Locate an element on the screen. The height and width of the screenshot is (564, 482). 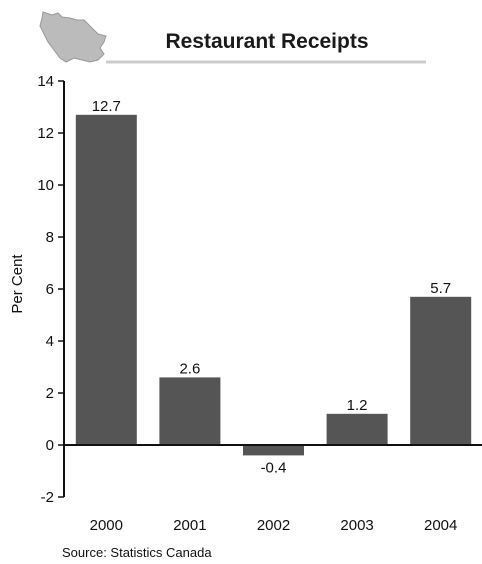
bar-2000 is located at coordinates (106, 280).